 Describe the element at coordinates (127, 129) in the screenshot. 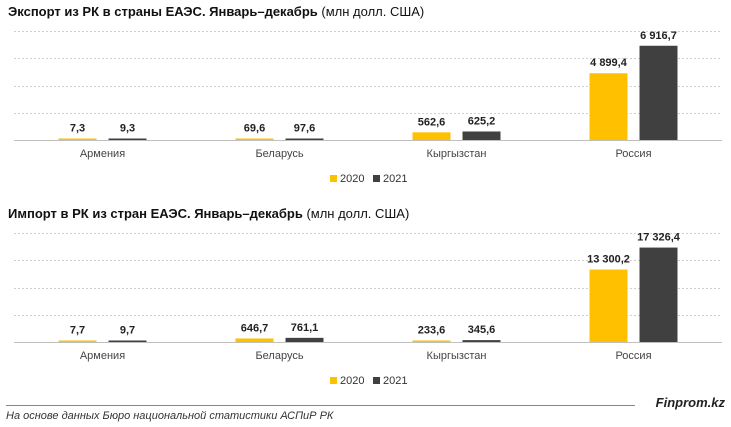

I see `data-label: 9,3` at that location.